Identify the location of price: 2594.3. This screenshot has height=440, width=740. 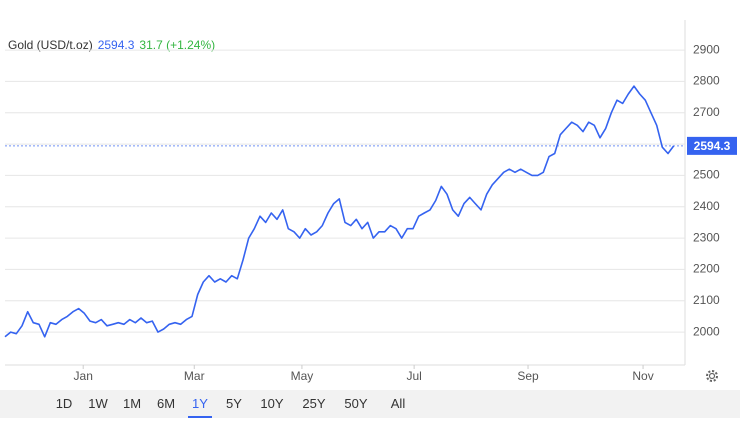
(116, 45).